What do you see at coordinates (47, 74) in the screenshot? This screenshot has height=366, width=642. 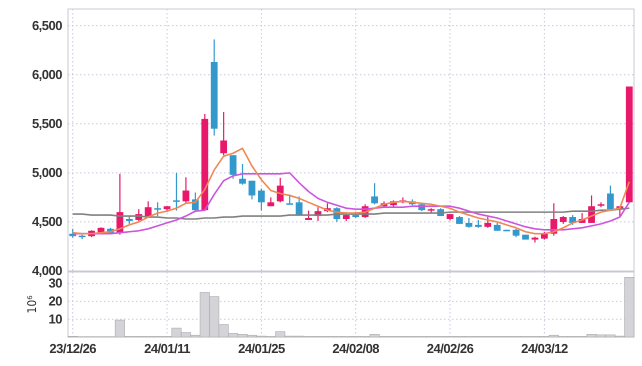 I see `y-tick-label: 6,000` at bounding box center [47, 74].